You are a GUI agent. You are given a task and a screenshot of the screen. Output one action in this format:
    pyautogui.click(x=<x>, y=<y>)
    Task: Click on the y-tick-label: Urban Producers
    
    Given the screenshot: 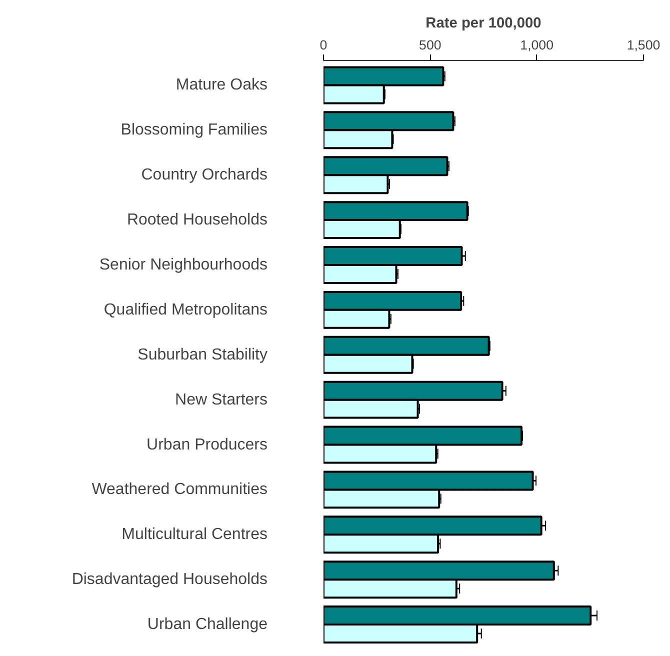 What is the action you would take?
    pyautogui.click(x=207, y=445)
    